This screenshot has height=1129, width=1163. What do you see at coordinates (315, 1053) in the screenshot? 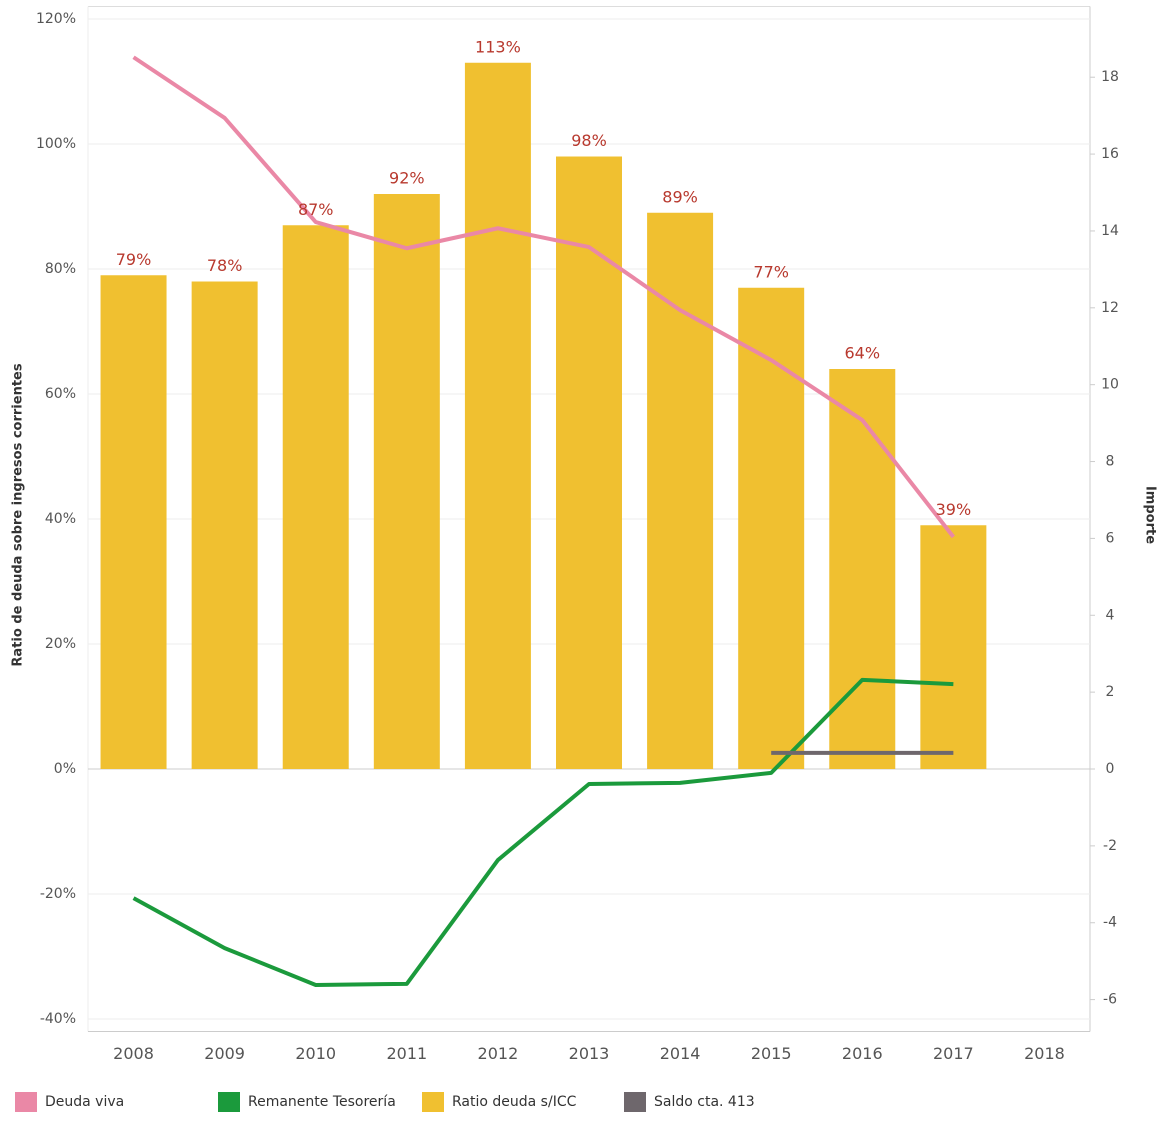
I see `x-tick-label: 2010` at bounding box center [315, 1053].